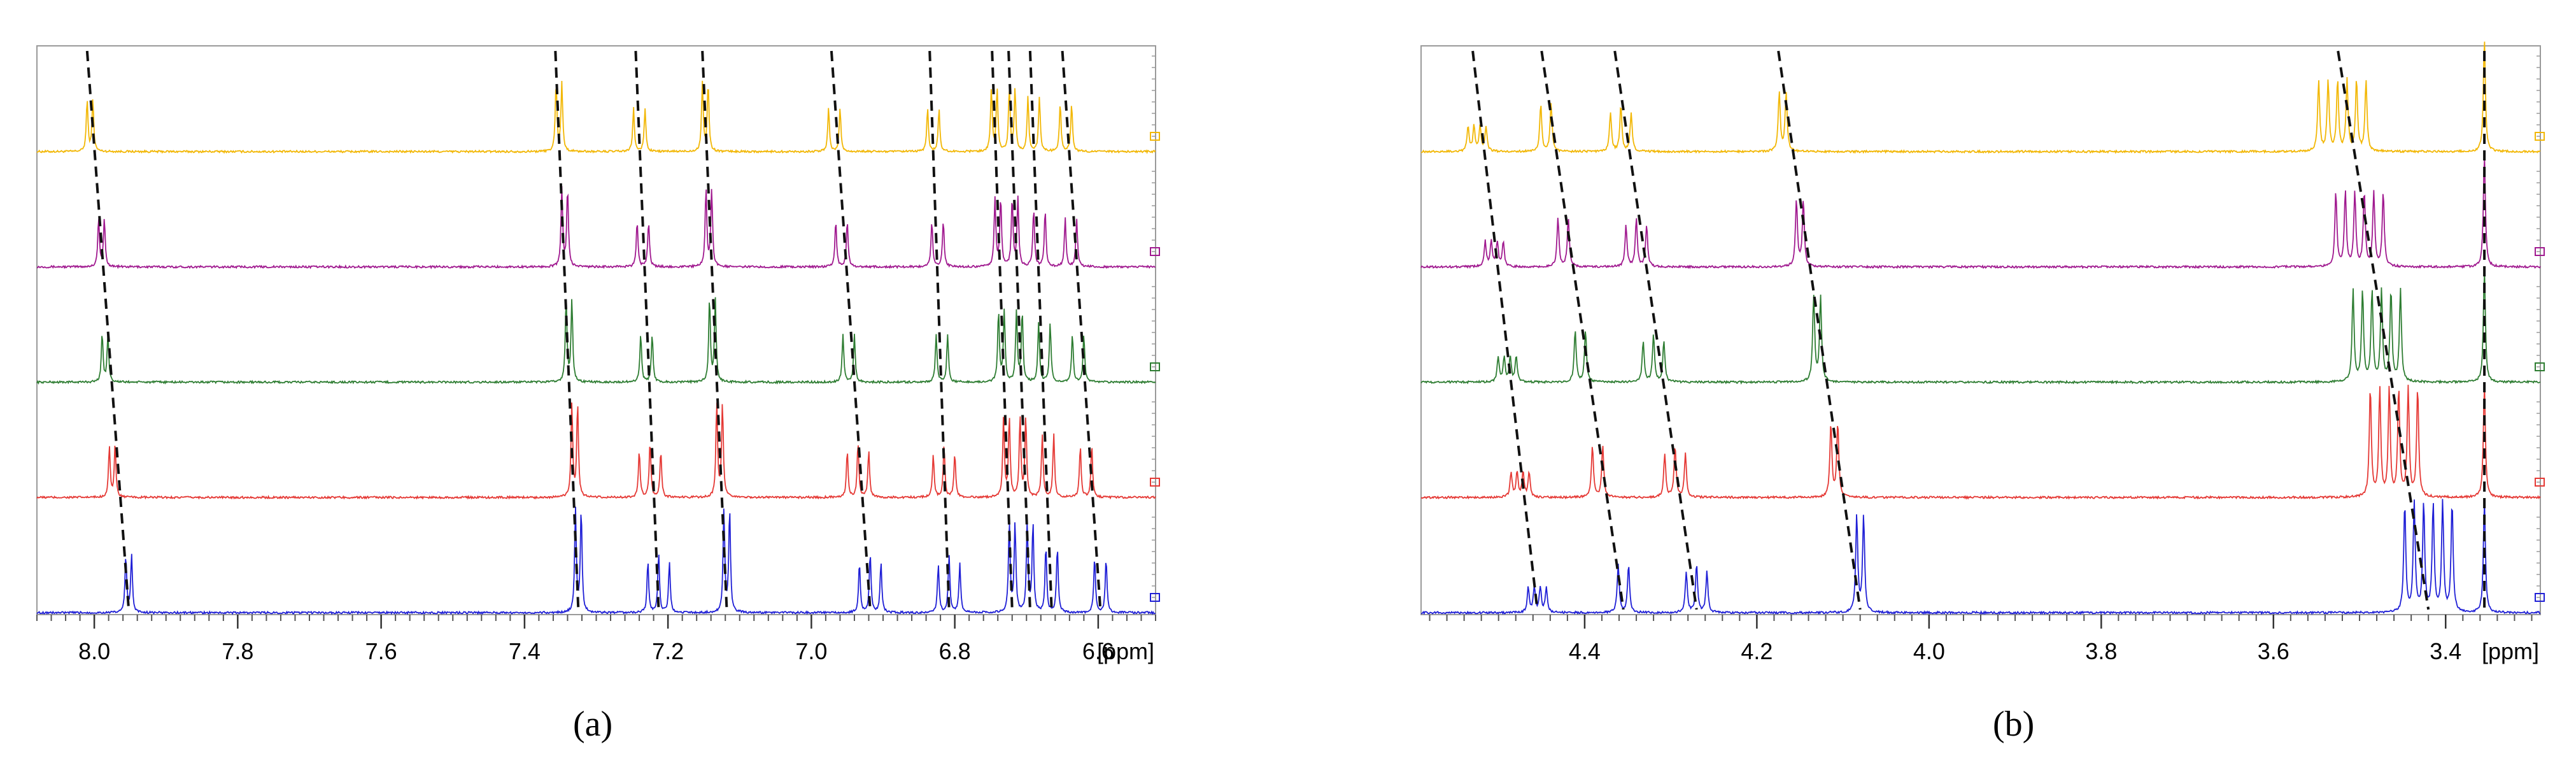 The height and width of the screenshot is (770, 2576). I want to click on x-tick-label: 4.4, so click(1585, 651).